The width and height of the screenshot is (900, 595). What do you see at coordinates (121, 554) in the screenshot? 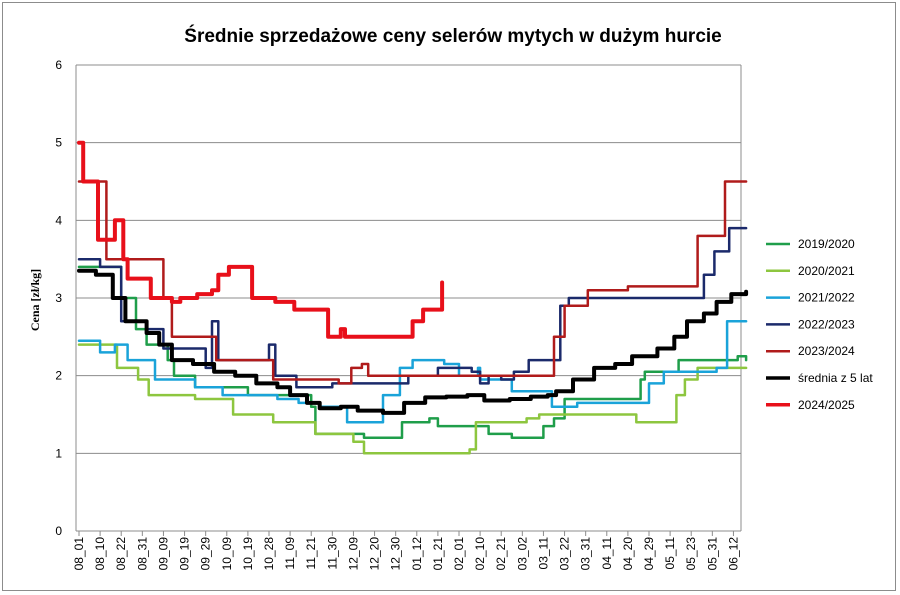
I see `x-tick-label: 08_22` at bounding box center [121, 554].